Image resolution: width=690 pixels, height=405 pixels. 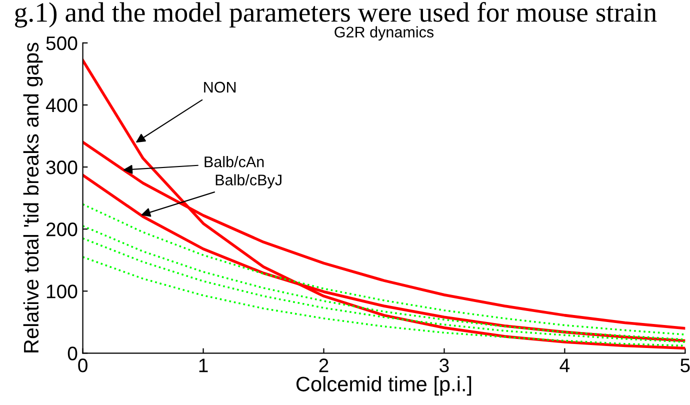 What do you see at coordinates (685, 365) in the screenshot?
I see `x-tick-label: 5` at bounding box center [685, 365].